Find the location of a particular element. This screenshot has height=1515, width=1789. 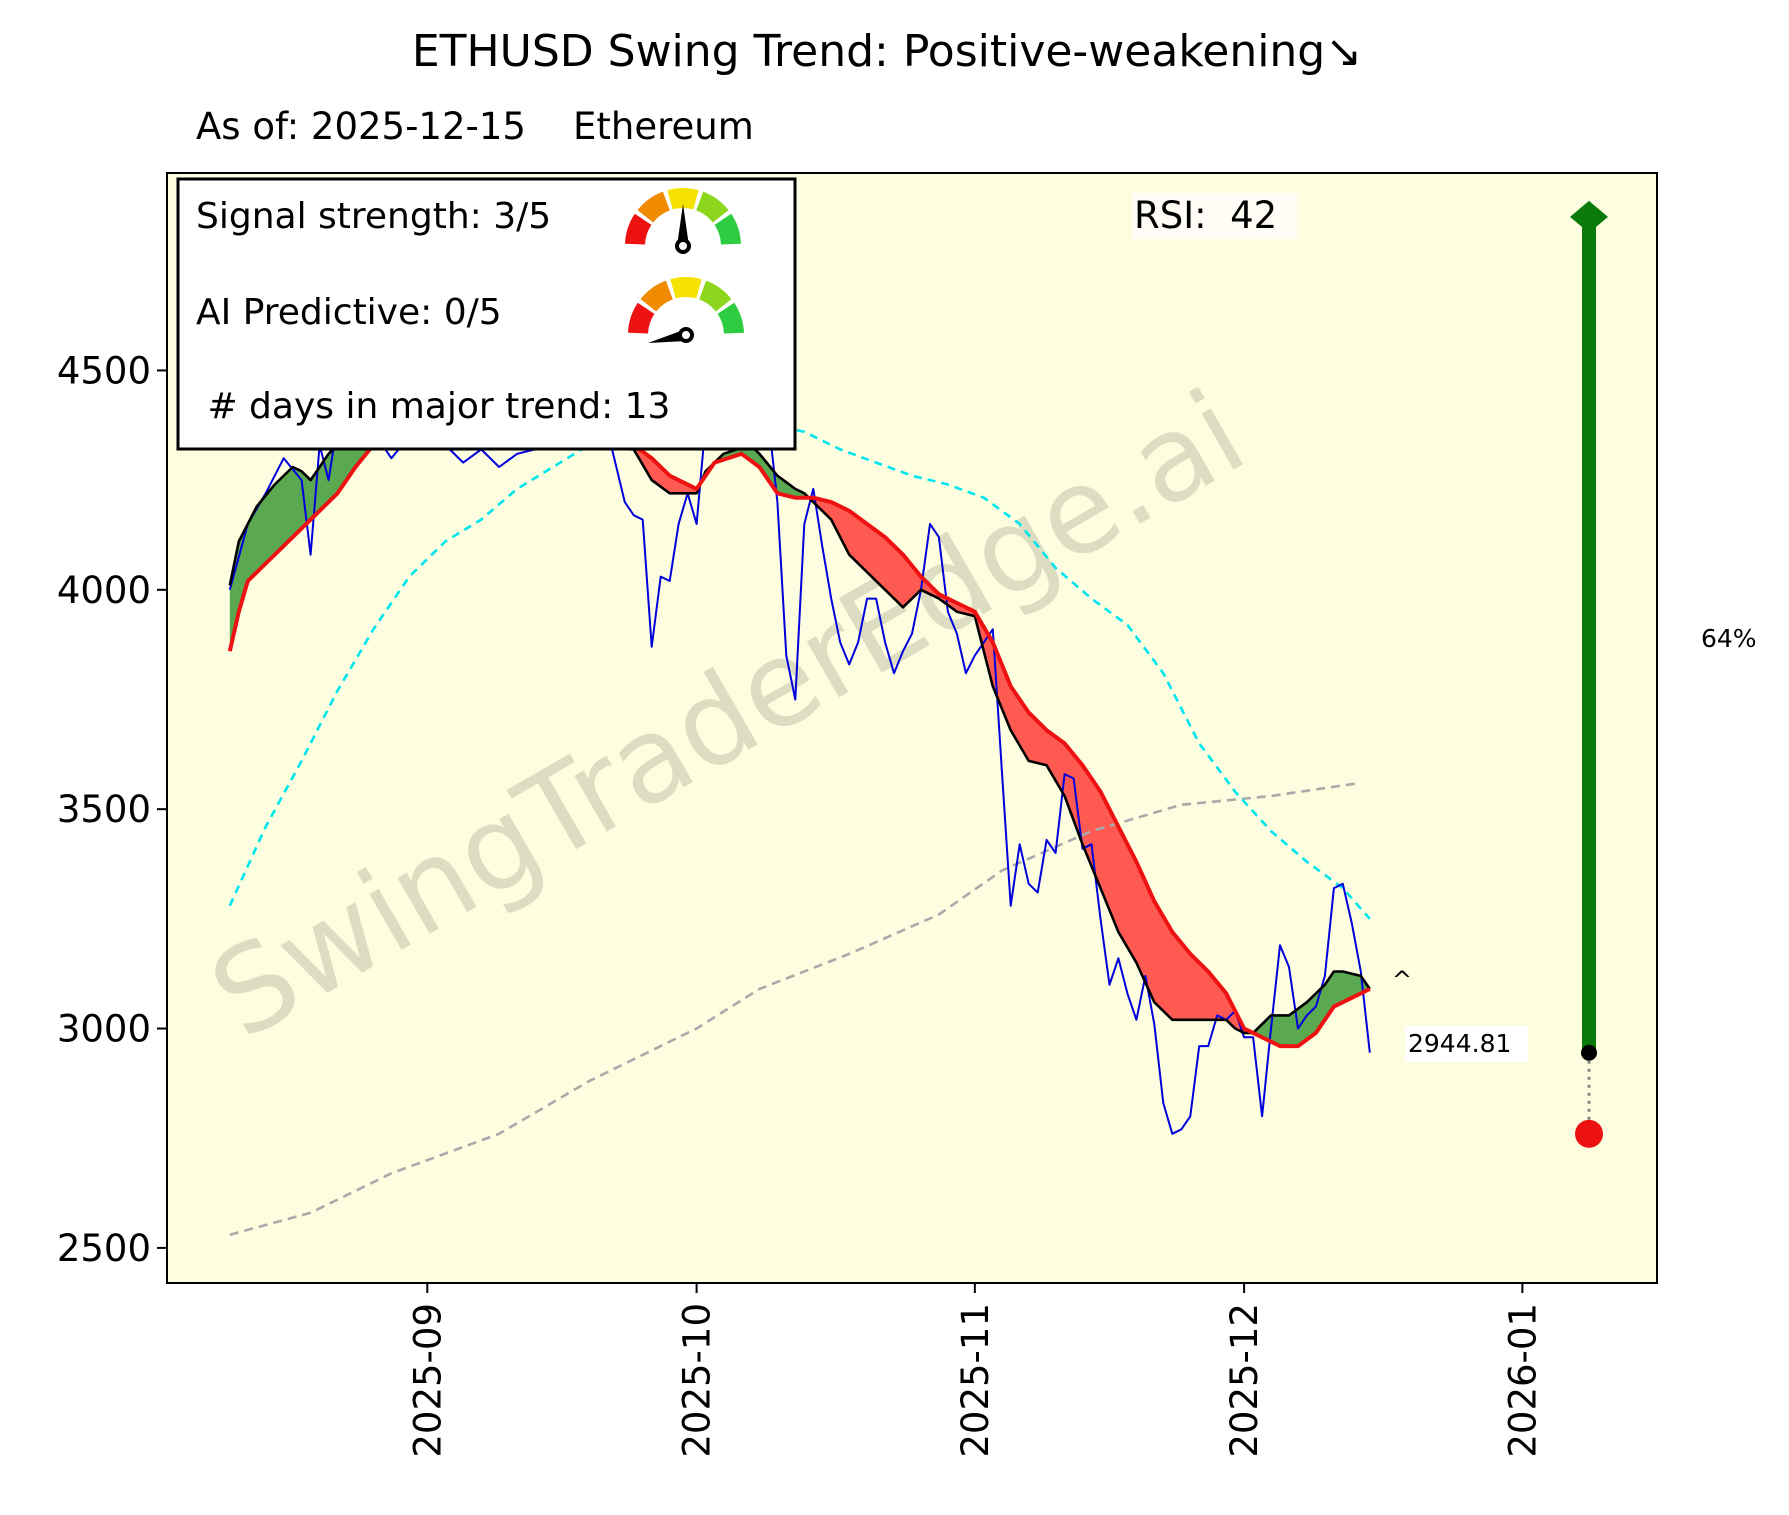

last-price-label-background is located at coordinates (1466, 1044).